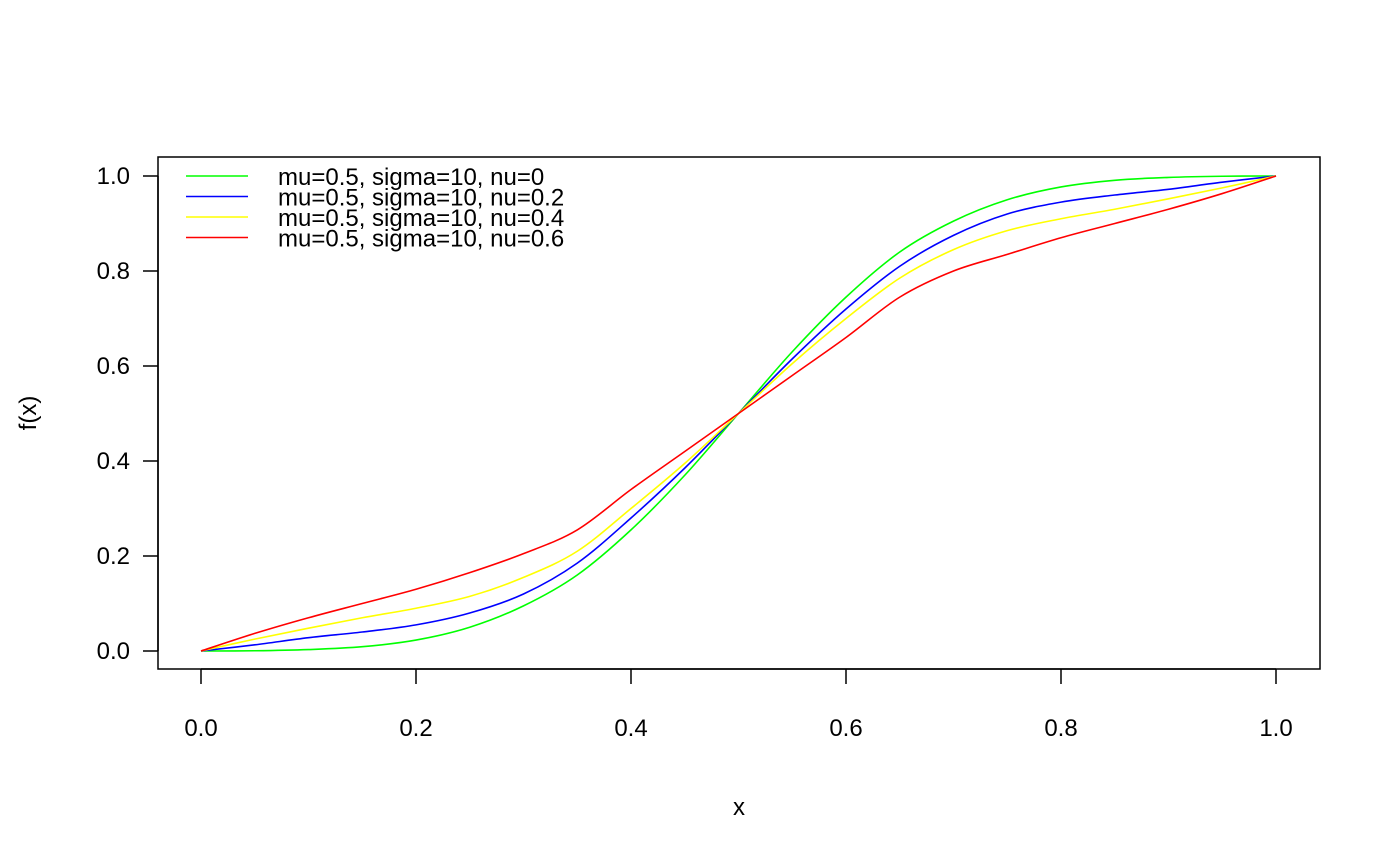 This screenshot has width=1400, height=866. What do you see at coordinates (113, 651) in the screenshot?
I see `y-tick-label: 0.0` at bounding box center [113, 651].